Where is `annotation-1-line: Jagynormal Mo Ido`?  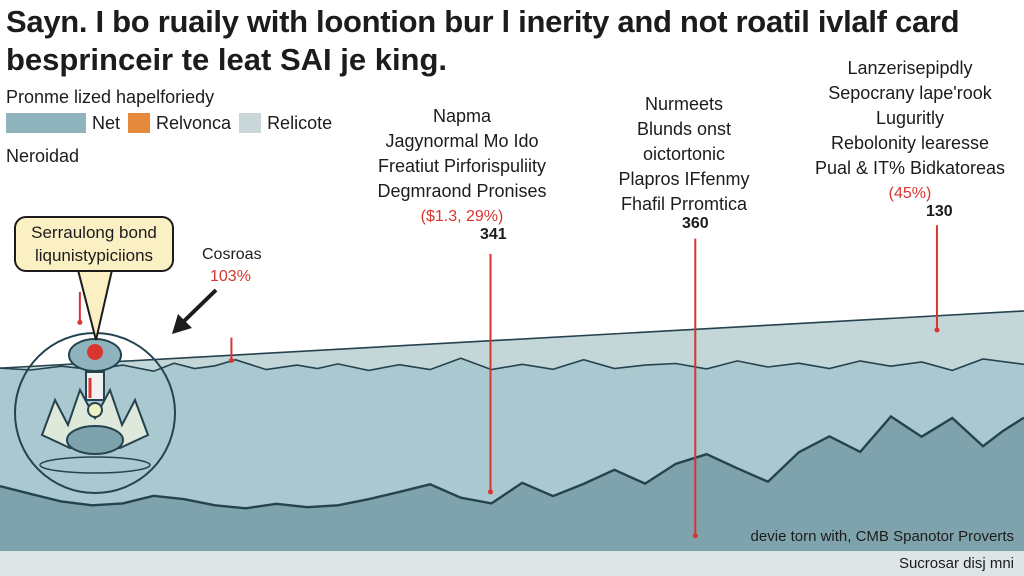
annotation-1-line: Jagynormal Mo Ido is located at coordinates (462, 141).